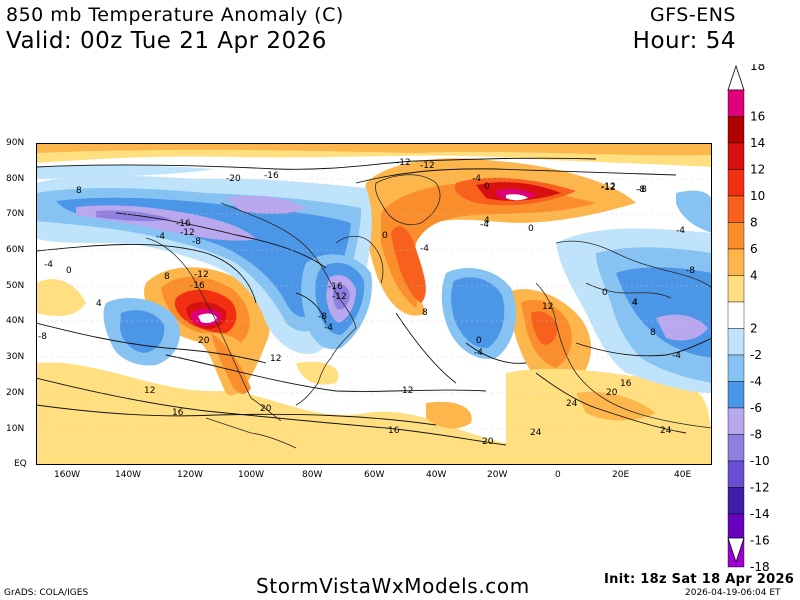 The image size is (800, 600). Describe the element at coordinates (757, 143) in the screenshot. I see `colorbar-label: 14` at that location.